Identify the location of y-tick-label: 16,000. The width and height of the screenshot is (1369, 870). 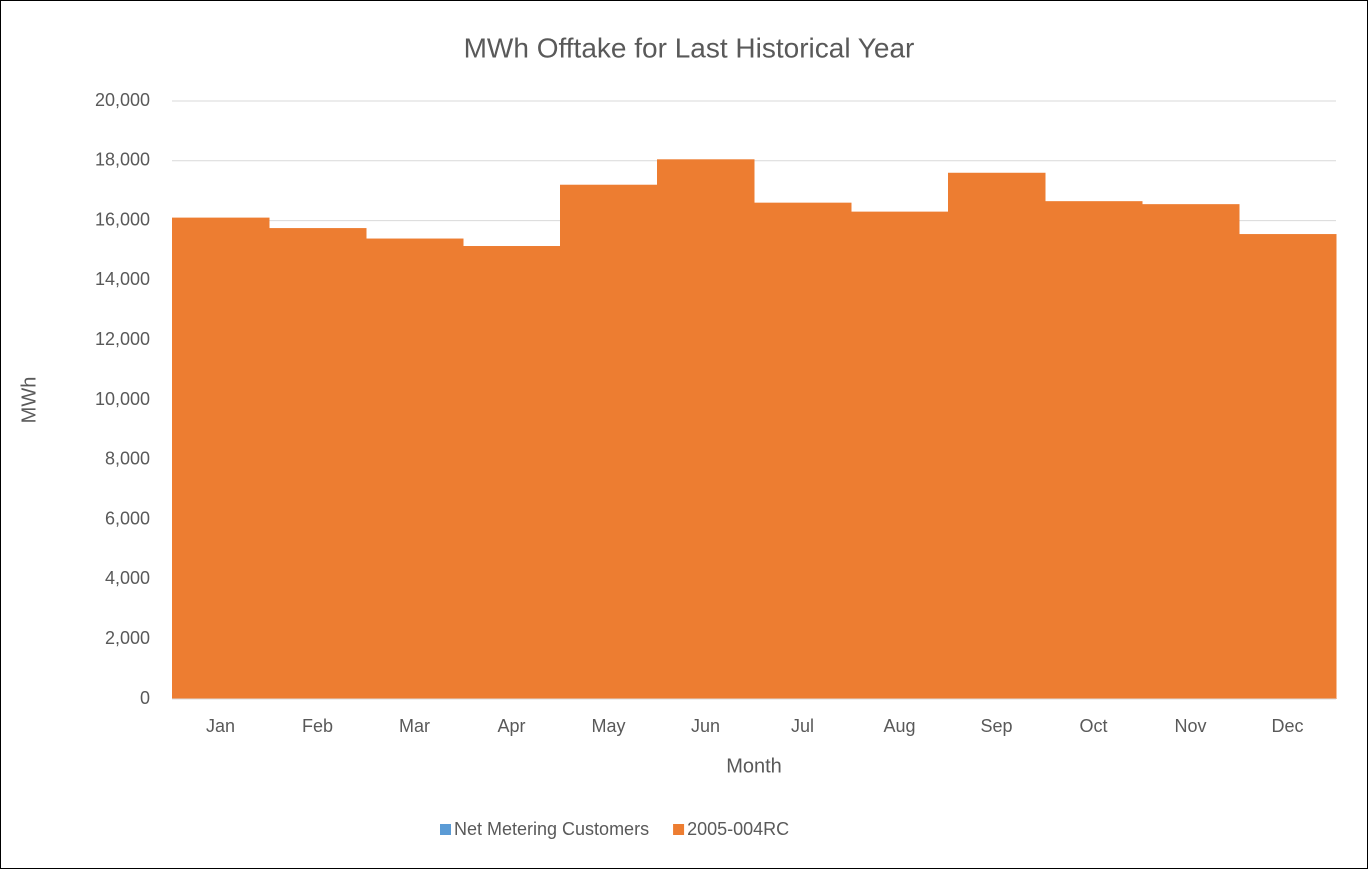
(122, 219).